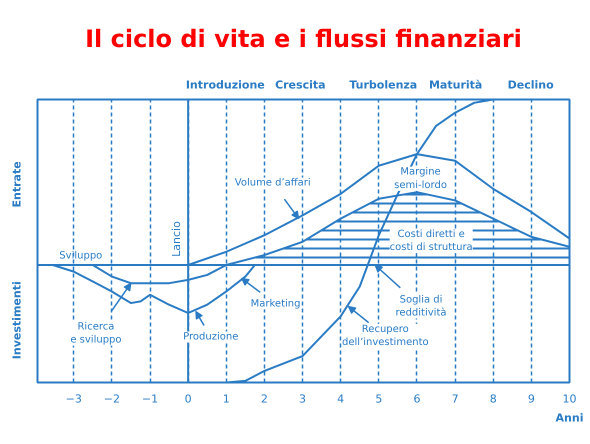  What do you see at coordinates (112, 399) in the screenshot?
I see `x-tick-label: −2` at bounding box center [112, 399].